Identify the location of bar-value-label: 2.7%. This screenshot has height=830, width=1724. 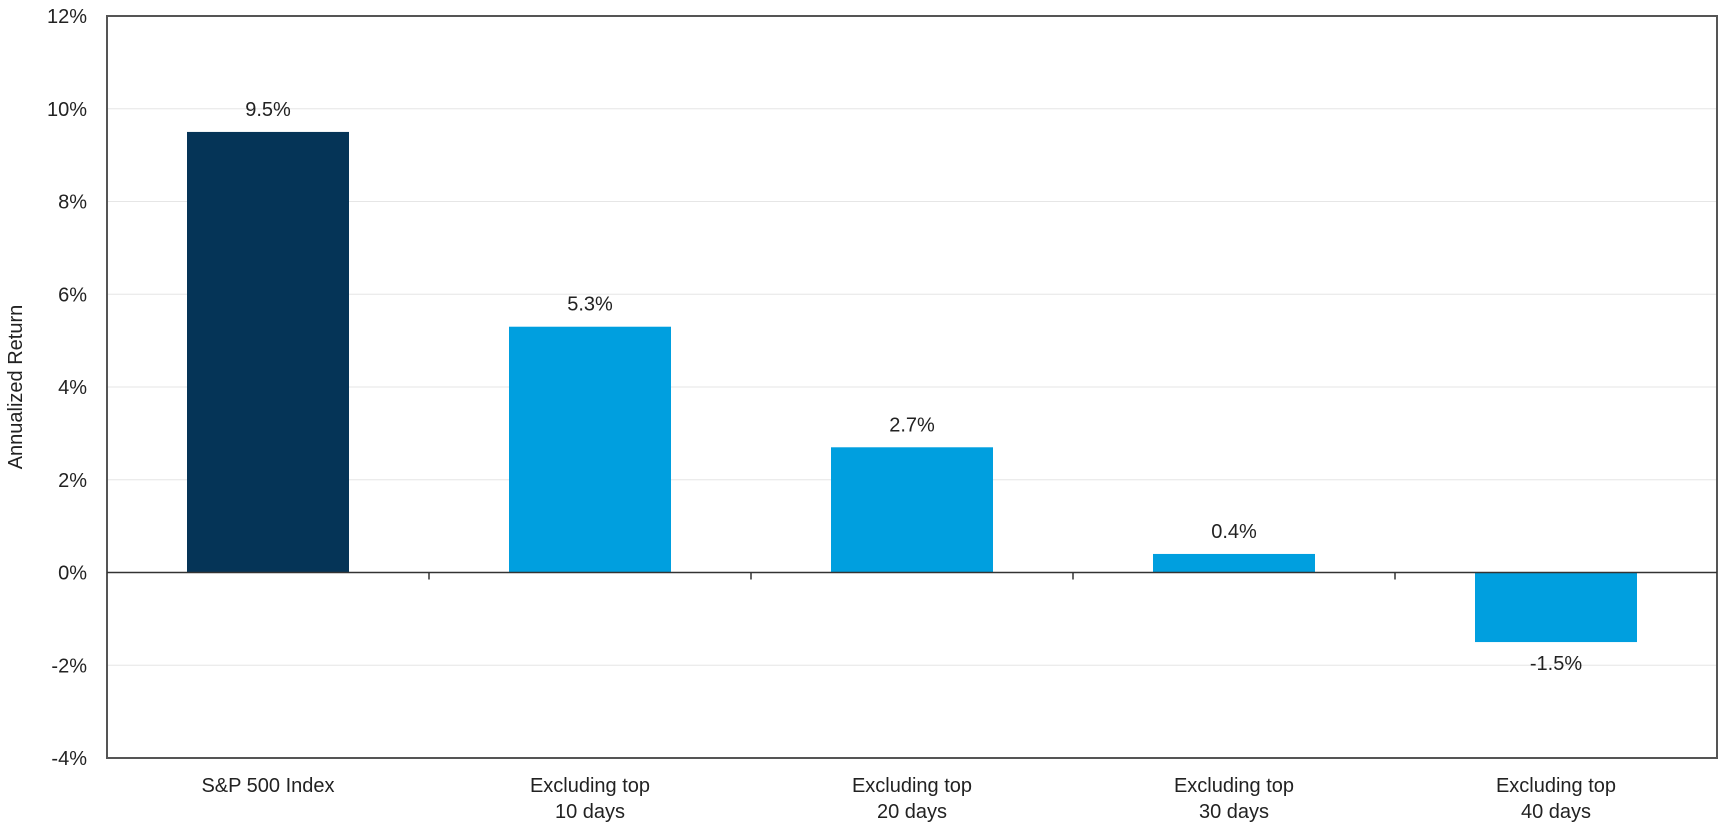
(912, 425).